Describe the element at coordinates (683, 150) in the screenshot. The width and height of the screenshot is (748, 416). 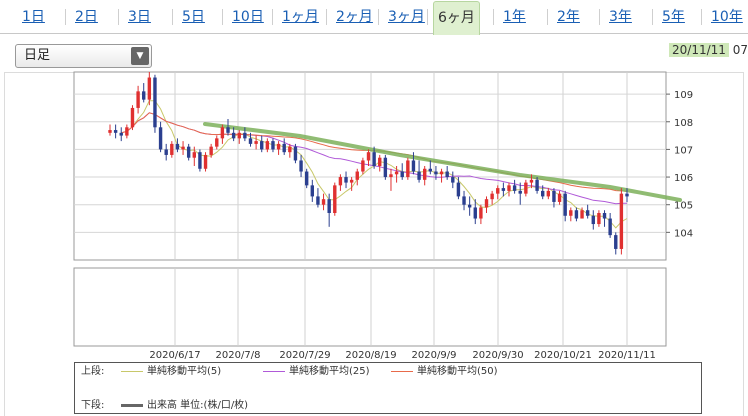
I see `y-tick-label: 107` at that location.